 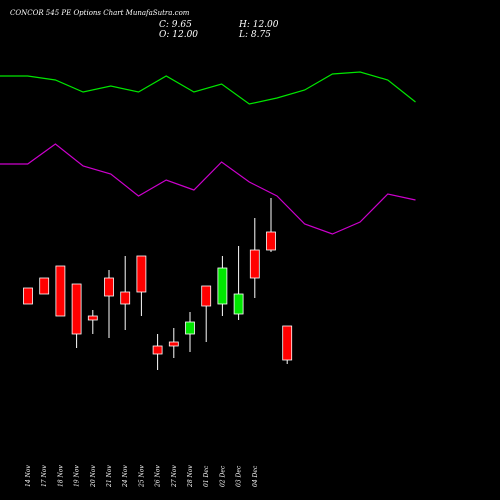 I want to click on x-tick-label: 03 Dec, so click(x=239, y=476).